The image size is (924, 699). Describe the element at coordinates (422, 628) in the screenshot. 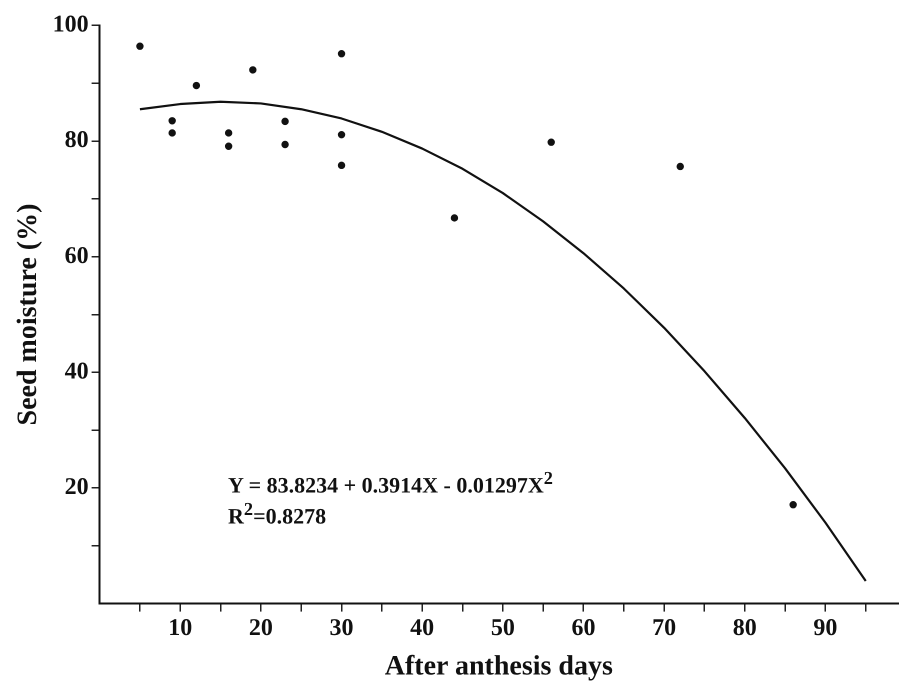

I see `x-tick-label: 40` at that location.